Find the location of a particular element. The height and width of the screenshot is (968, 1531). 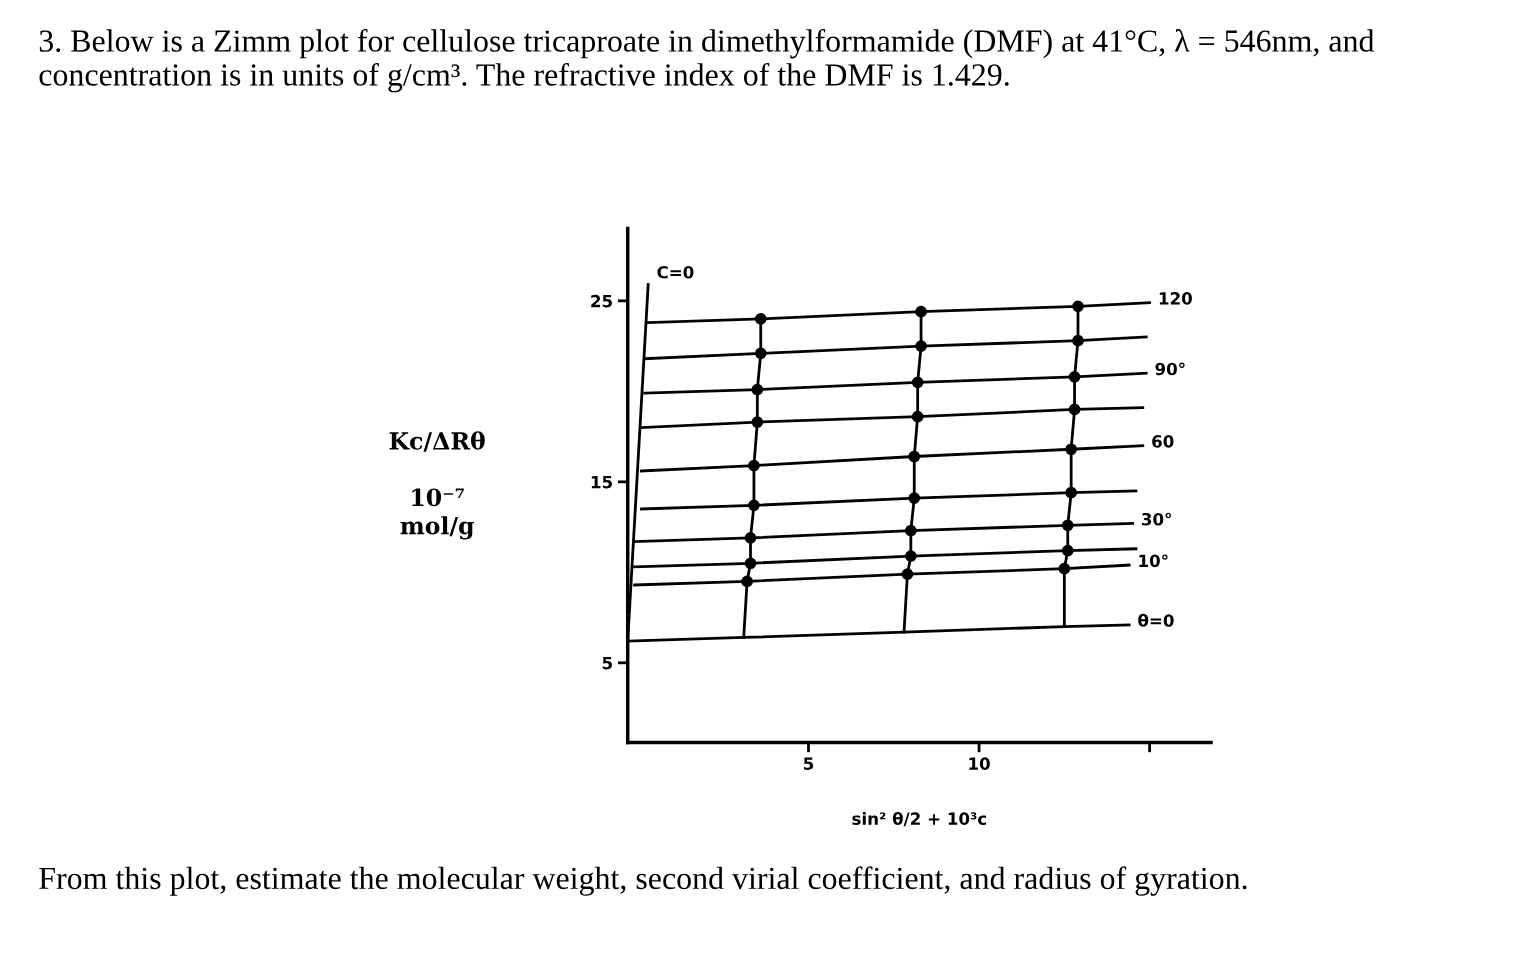

annotation: 60 is located at coordinates (1163, 441).